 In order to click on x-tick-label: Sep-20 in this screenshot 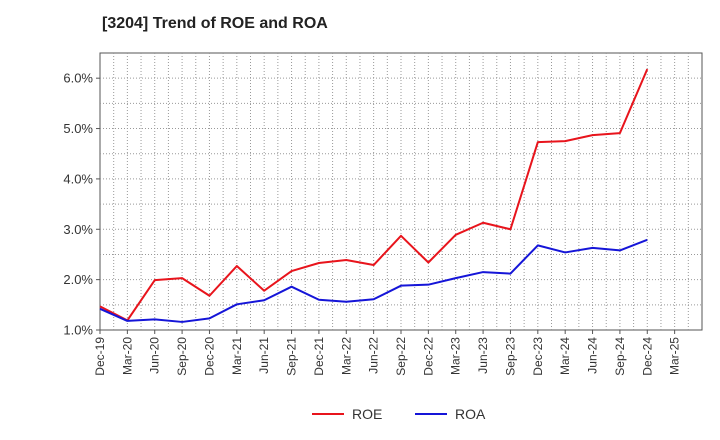, I will do `click(182, 356)`.